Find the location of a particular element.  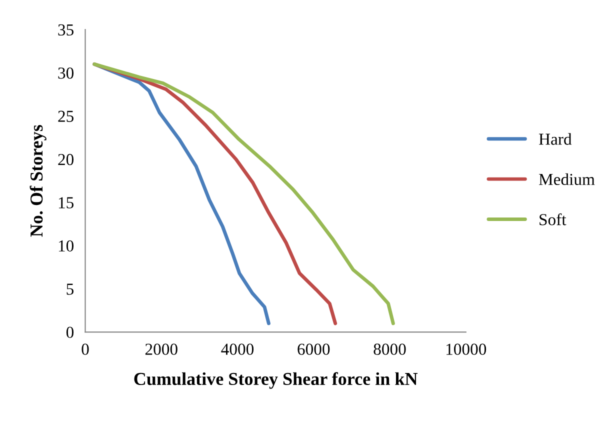

x-tick-label: 8000 is located at coordinates (390, 349).